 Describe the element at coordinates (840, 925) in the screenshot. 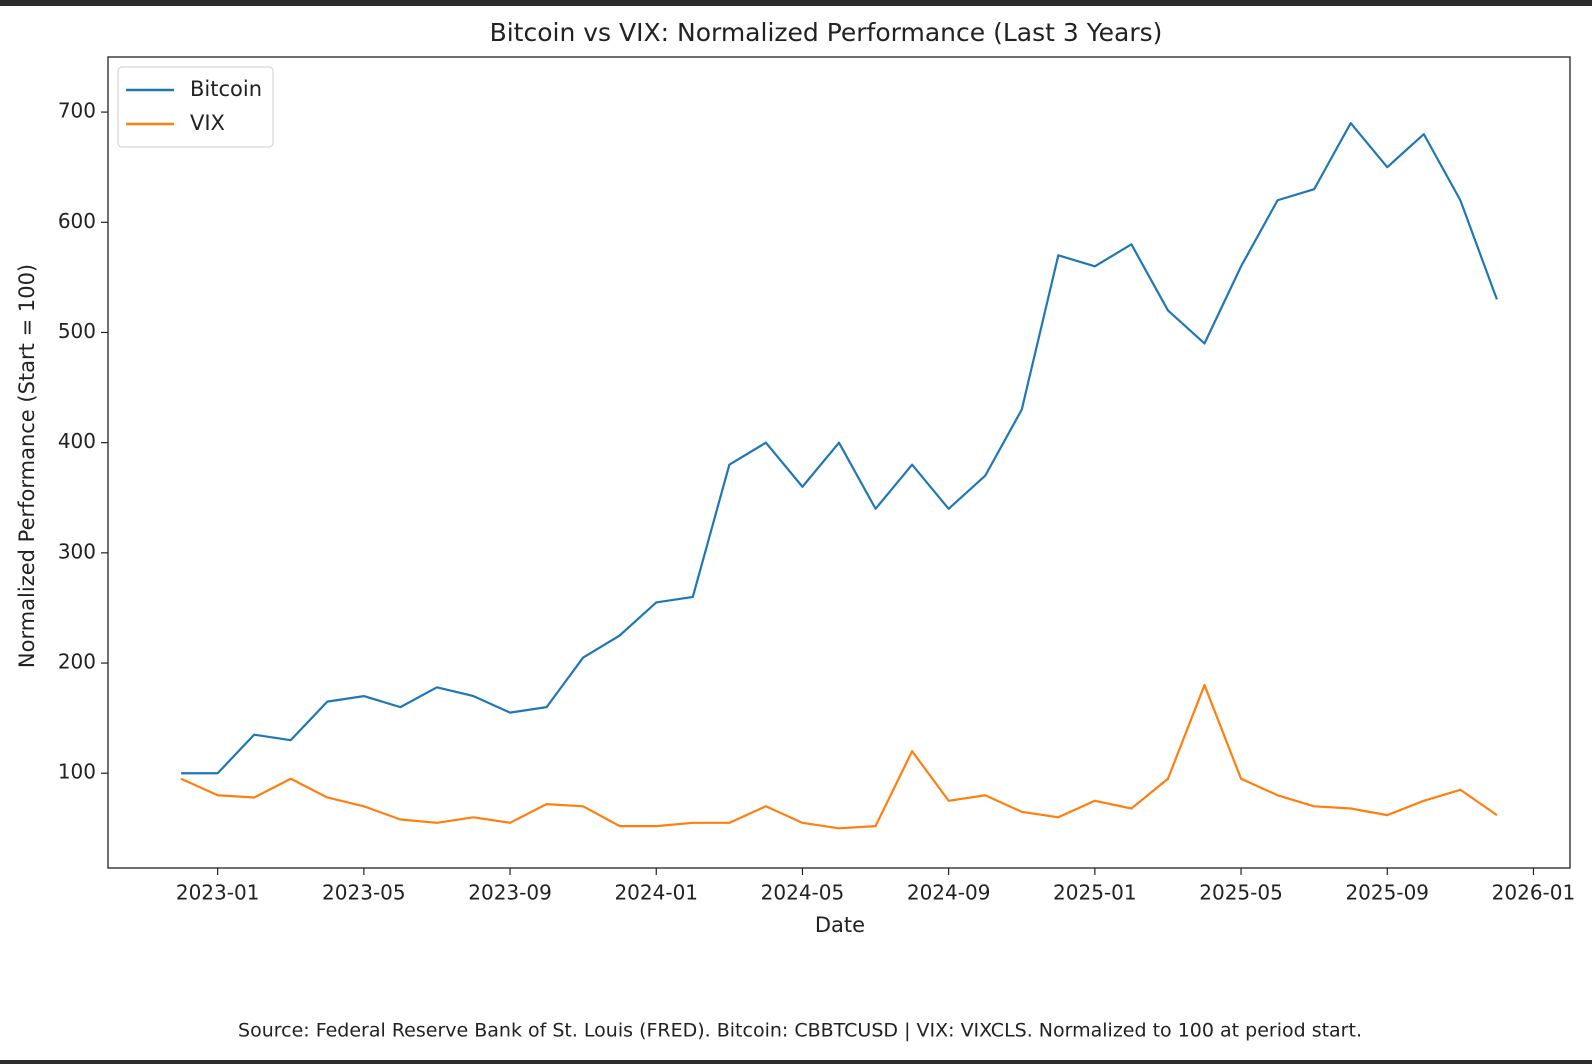

I see `x-axis-label: Date` at that location.